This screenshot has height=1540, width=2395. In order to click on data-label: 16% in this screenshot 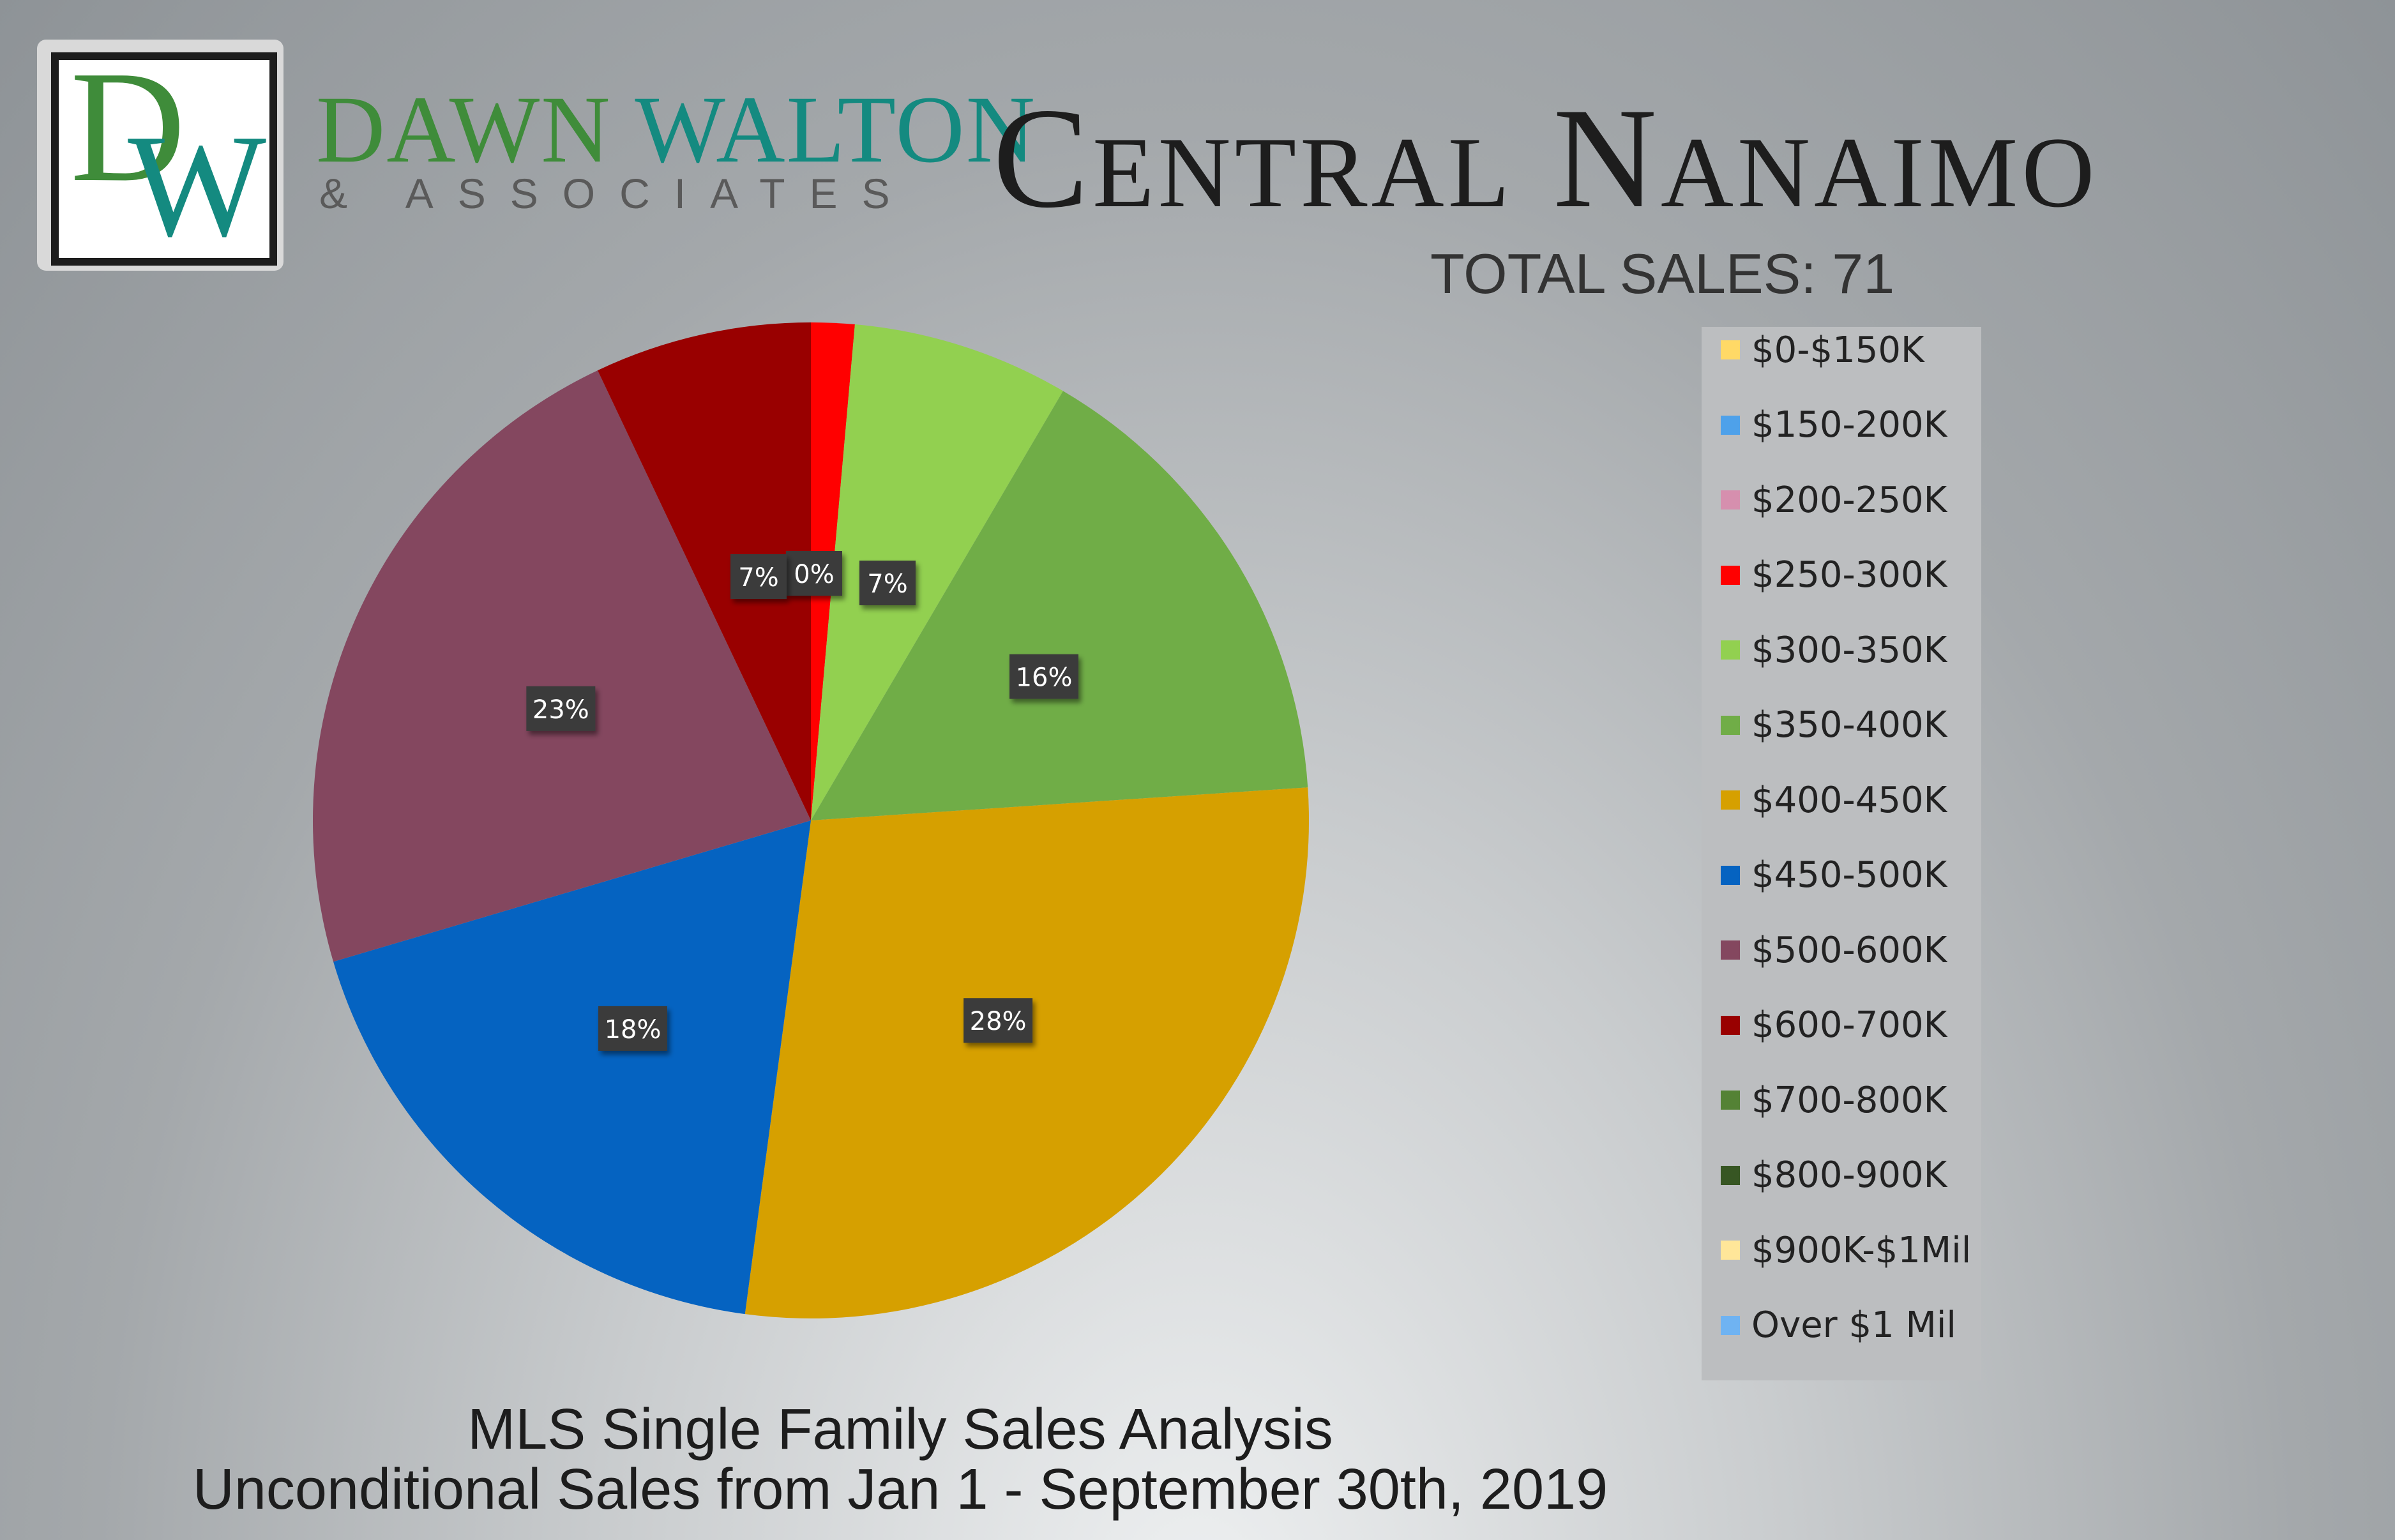, I will do `click(1044, 676)`.